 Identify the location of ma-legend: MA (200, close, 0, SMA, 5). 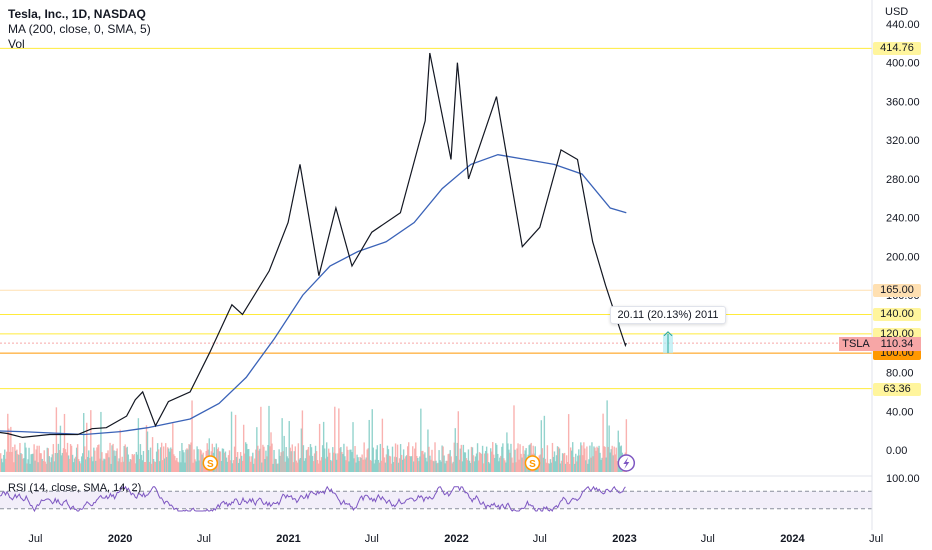
(79, 29).